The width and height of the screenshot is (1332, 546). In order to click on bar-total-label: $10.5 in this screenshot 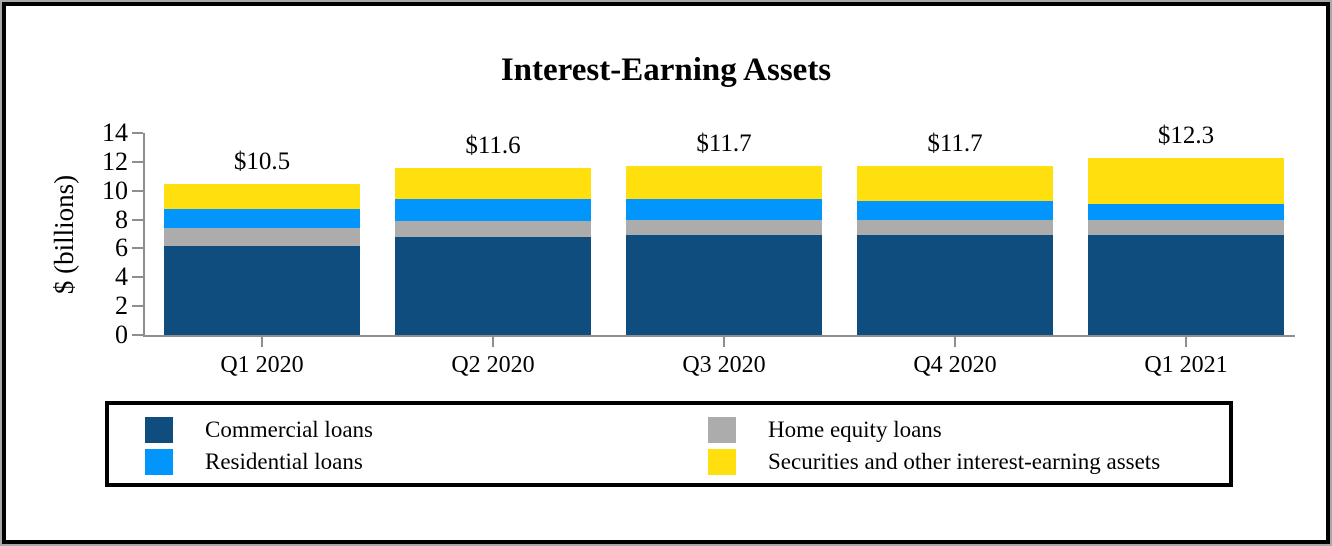, I will do `click(262, 161)`.